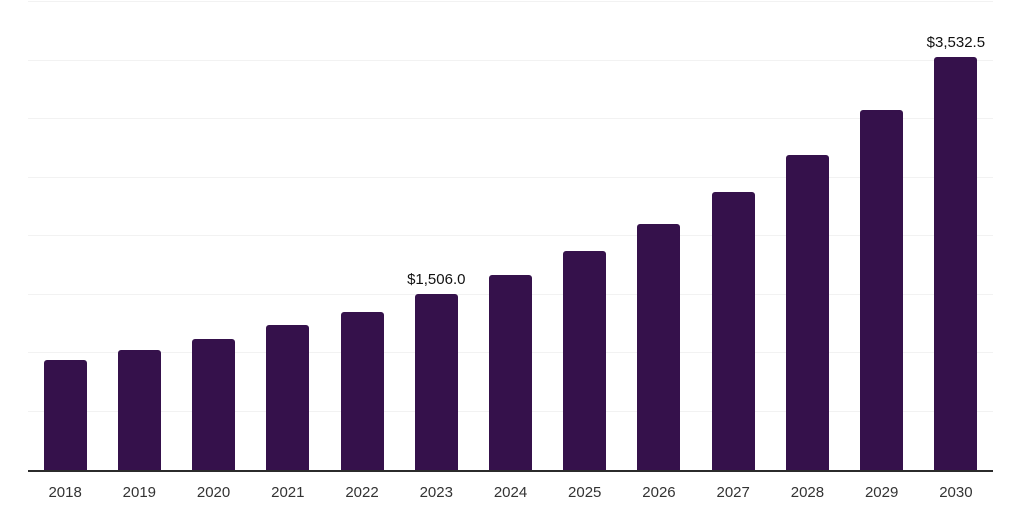 The height and width of the screenshot is (512, 1024). What do you see at coordinates (362, 492) in the screenshot?
I see `x-tick-label-2022: 2022` at bounding box center [362, 492].